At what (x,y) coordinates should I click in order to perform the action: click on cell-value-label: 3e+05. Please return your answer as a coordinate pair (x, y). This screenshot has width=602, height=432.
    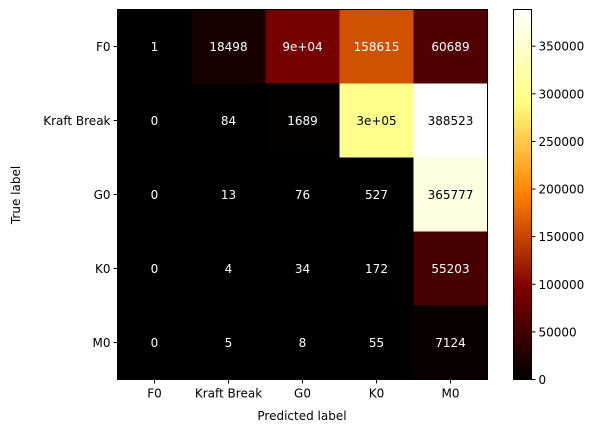
    Looking at the image, I should click on (376, 121).